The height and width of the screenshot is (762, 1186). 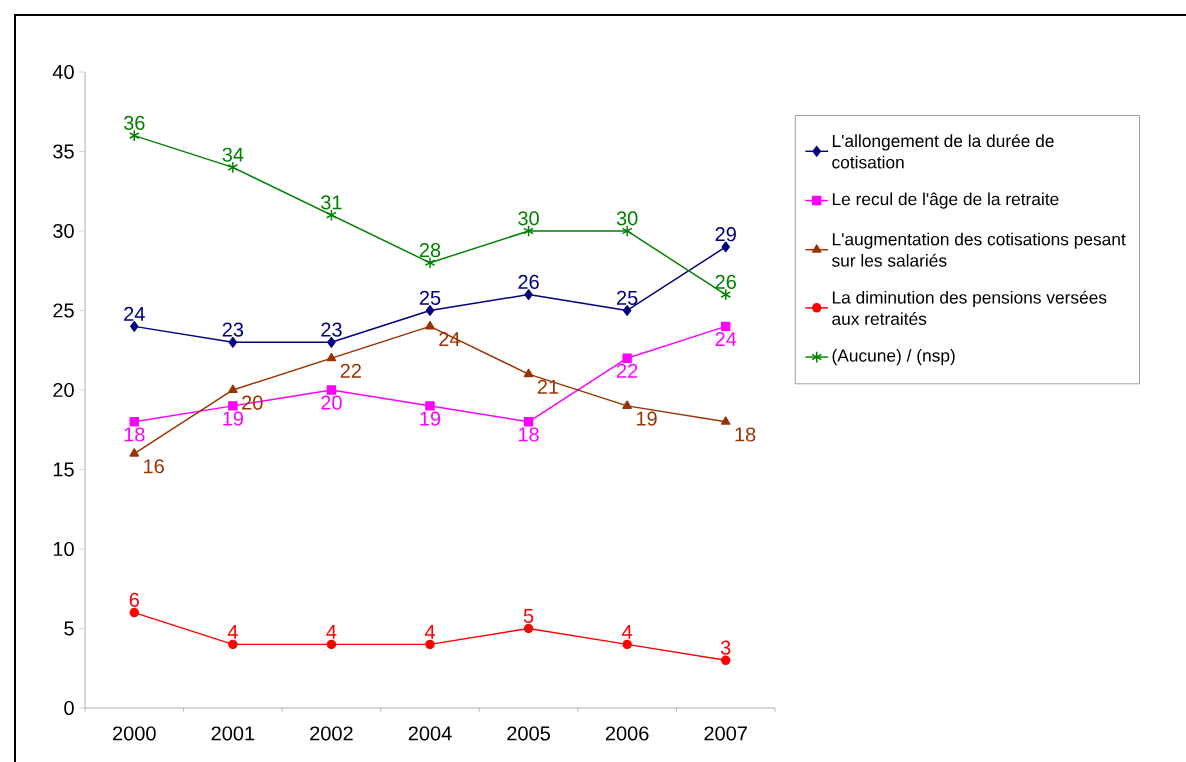 What do you see at coordinates (945, 200) in the screenshot?
I see `legend-label: Le recul de l'âge de la retraite` at bounding box center [945, 200].